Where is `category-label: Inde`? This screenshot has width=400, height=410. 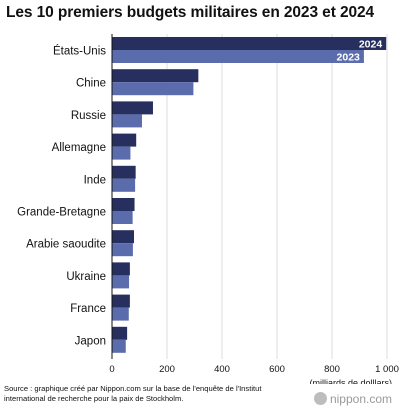 category-label: Inde is located at coordinates (95, 180).